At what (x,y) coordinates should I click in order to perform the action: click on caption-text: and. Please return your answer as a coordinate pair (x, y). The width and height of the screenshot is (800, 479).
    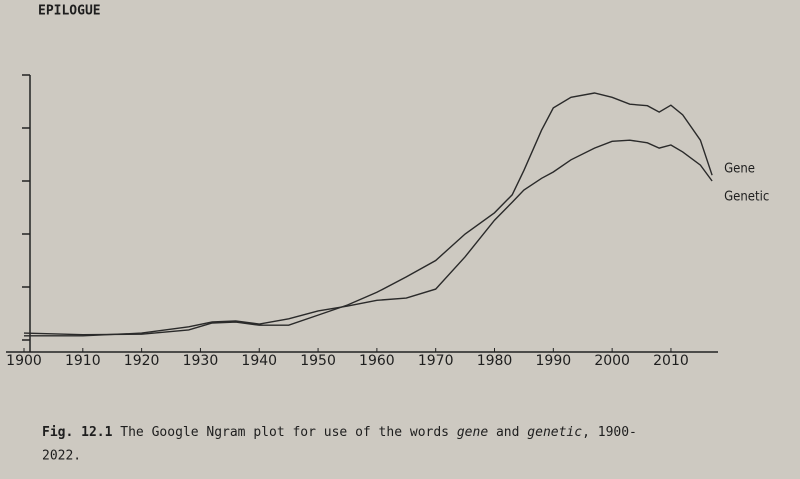
    Looking at the image, I should click on (507, 432).